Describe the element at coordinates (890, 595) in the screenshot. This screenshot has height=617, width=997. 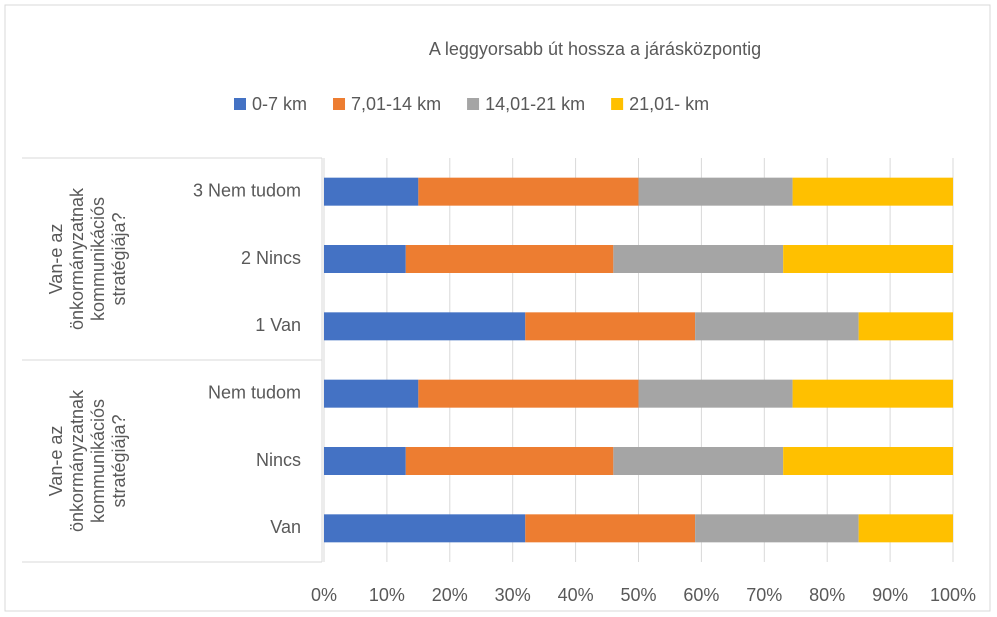
I see `x-tick-label: 90%` at that location.